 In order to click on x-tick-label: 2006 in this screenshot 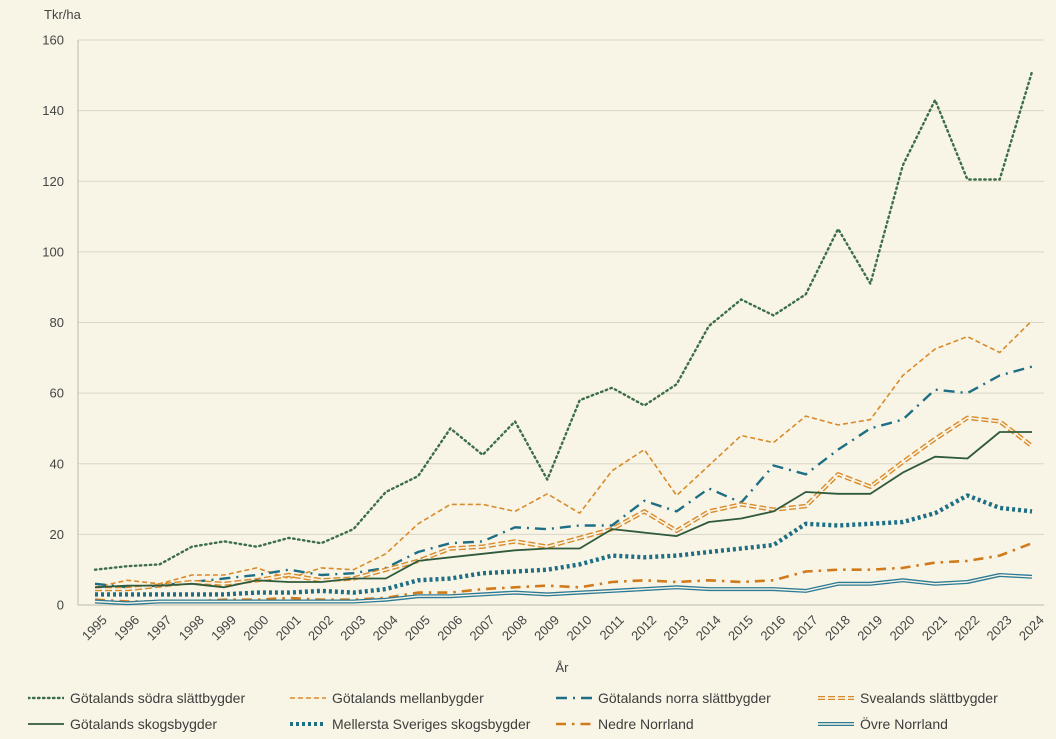, I will do `click(449, 627)`.